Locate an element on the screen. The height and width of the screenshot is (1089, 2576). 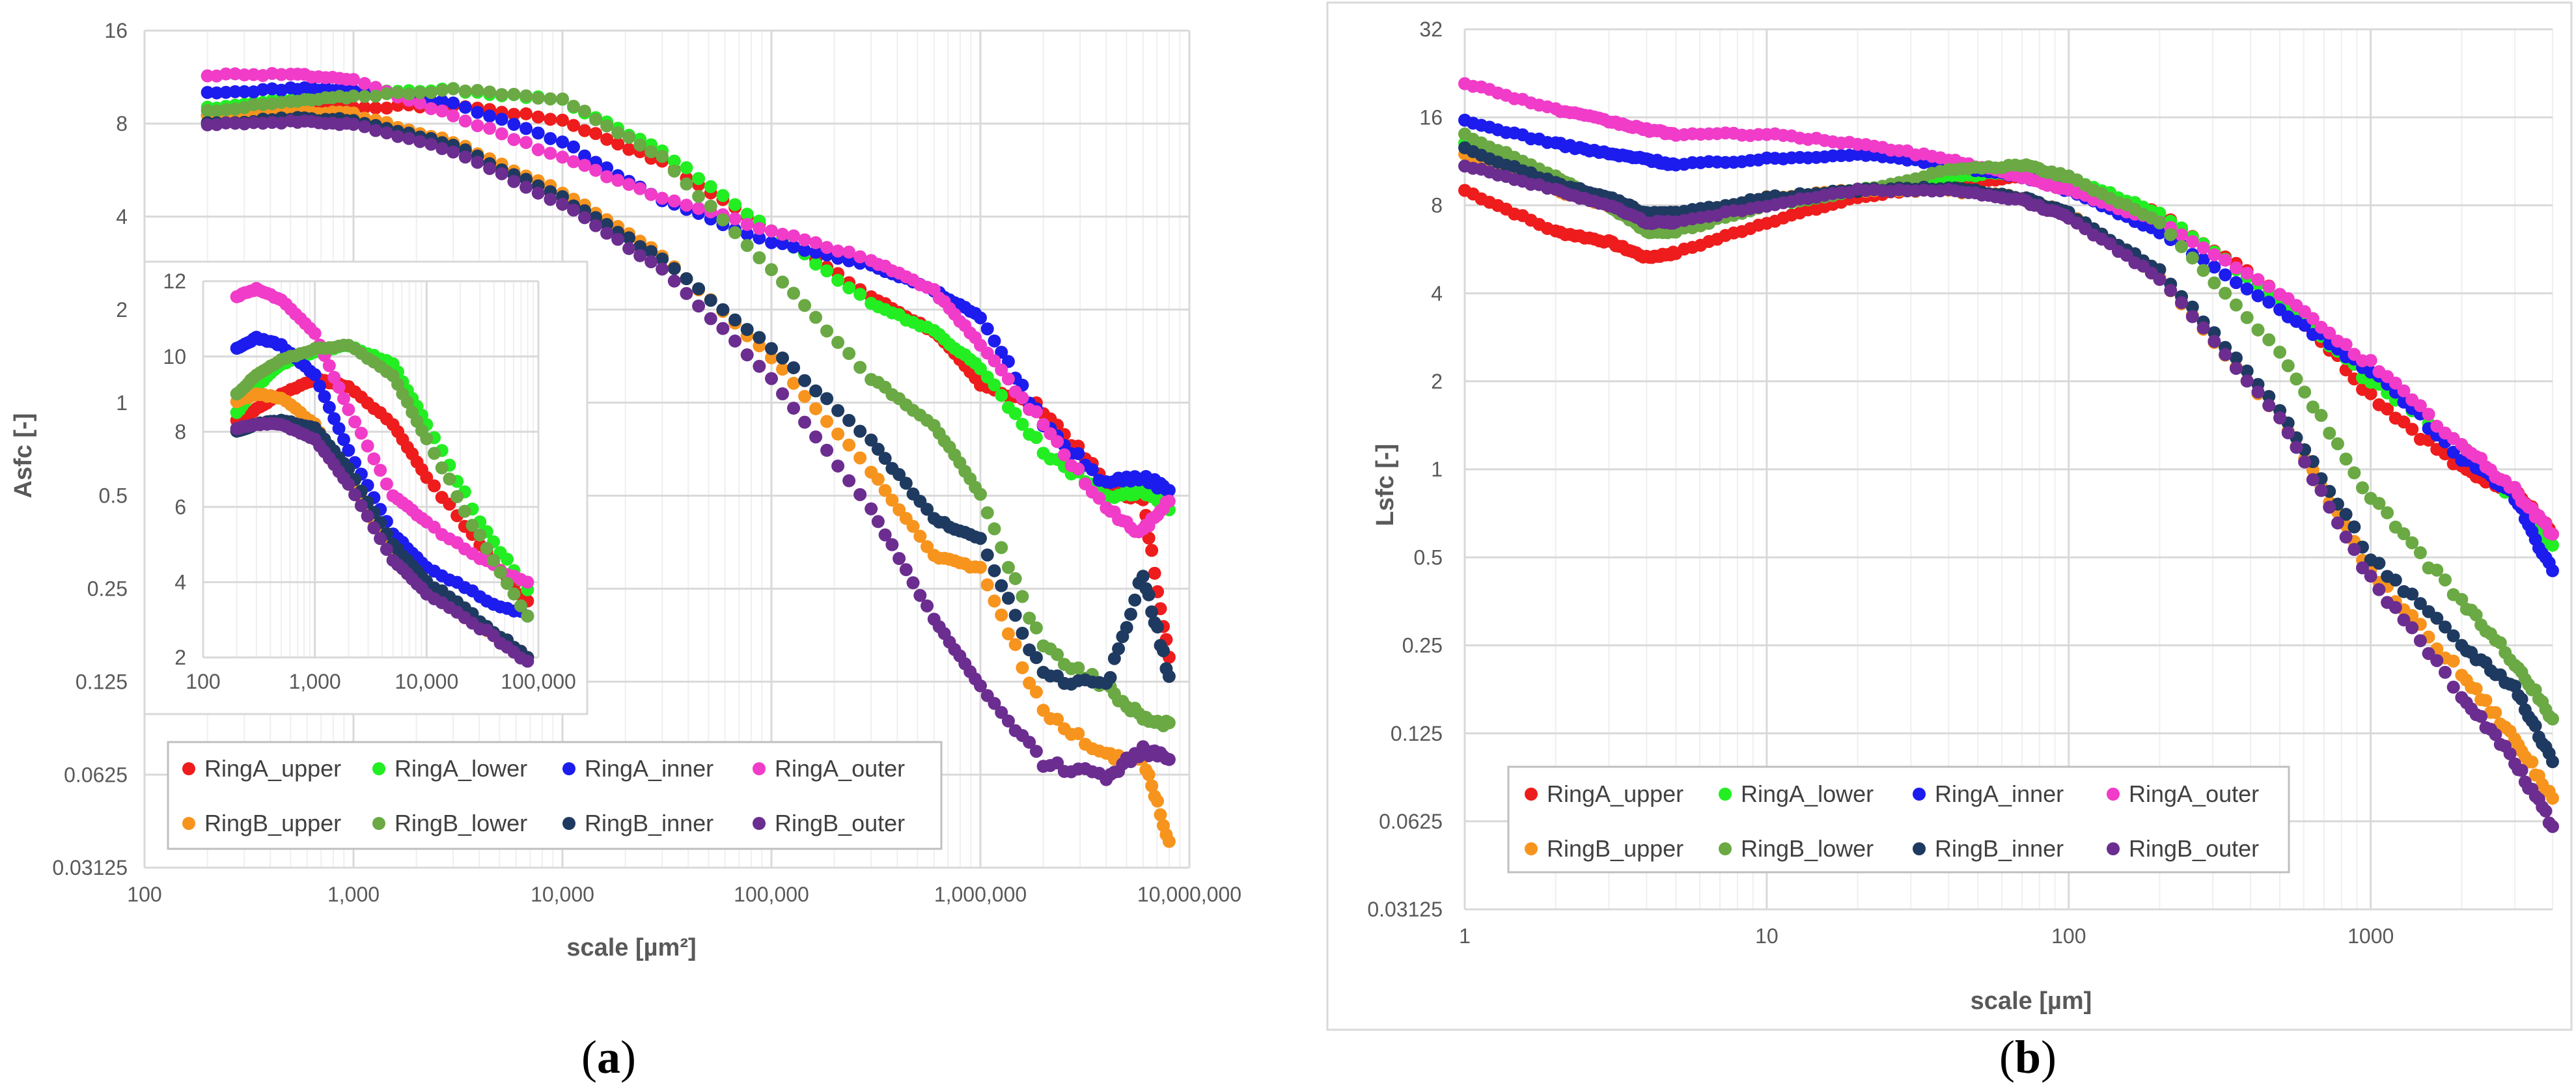
series-RingB_outer is located at coordinates (382, 542).